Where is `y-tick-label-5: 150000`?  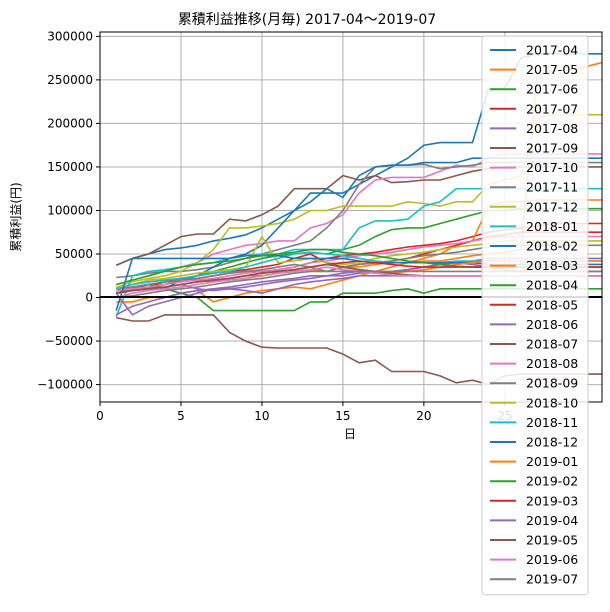
y-tick-label-5: 150000 is located at coordinates (70, 167).